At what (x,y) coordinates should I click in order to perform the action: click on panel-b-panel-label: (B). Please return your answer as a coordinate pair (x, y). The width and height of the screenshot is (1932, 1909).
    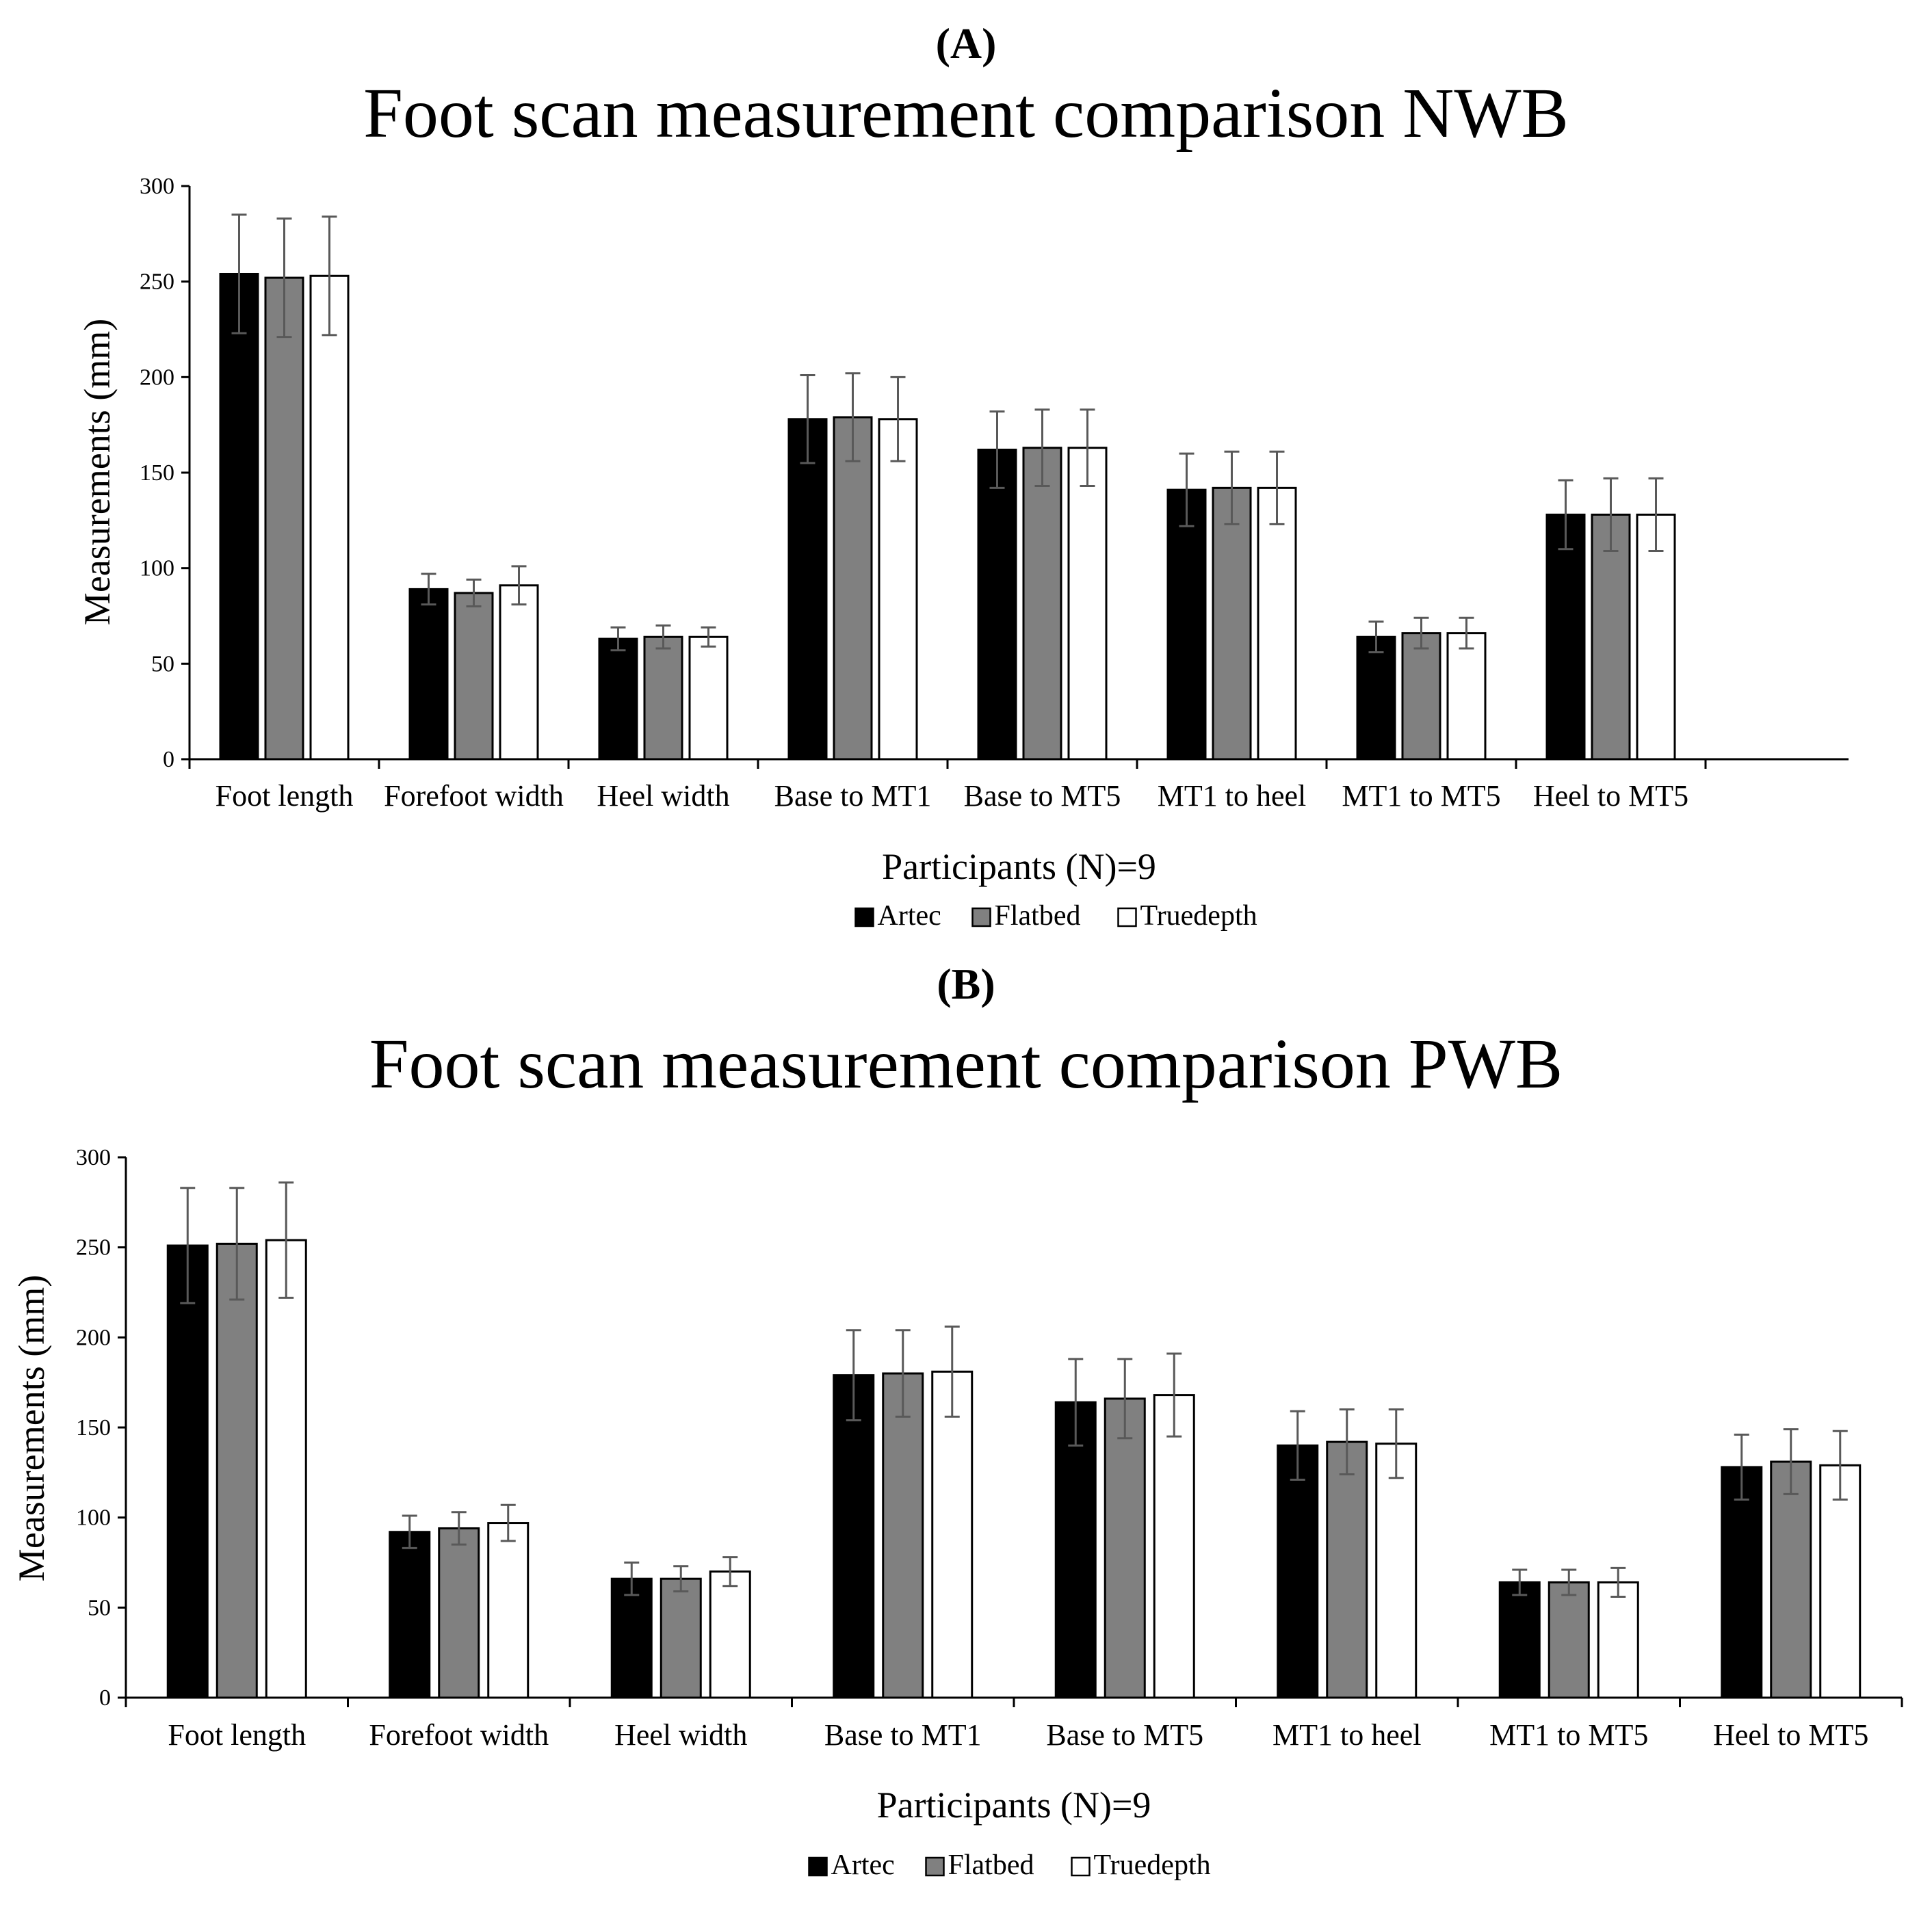
    Looking at the image, I should click on (966, 984).